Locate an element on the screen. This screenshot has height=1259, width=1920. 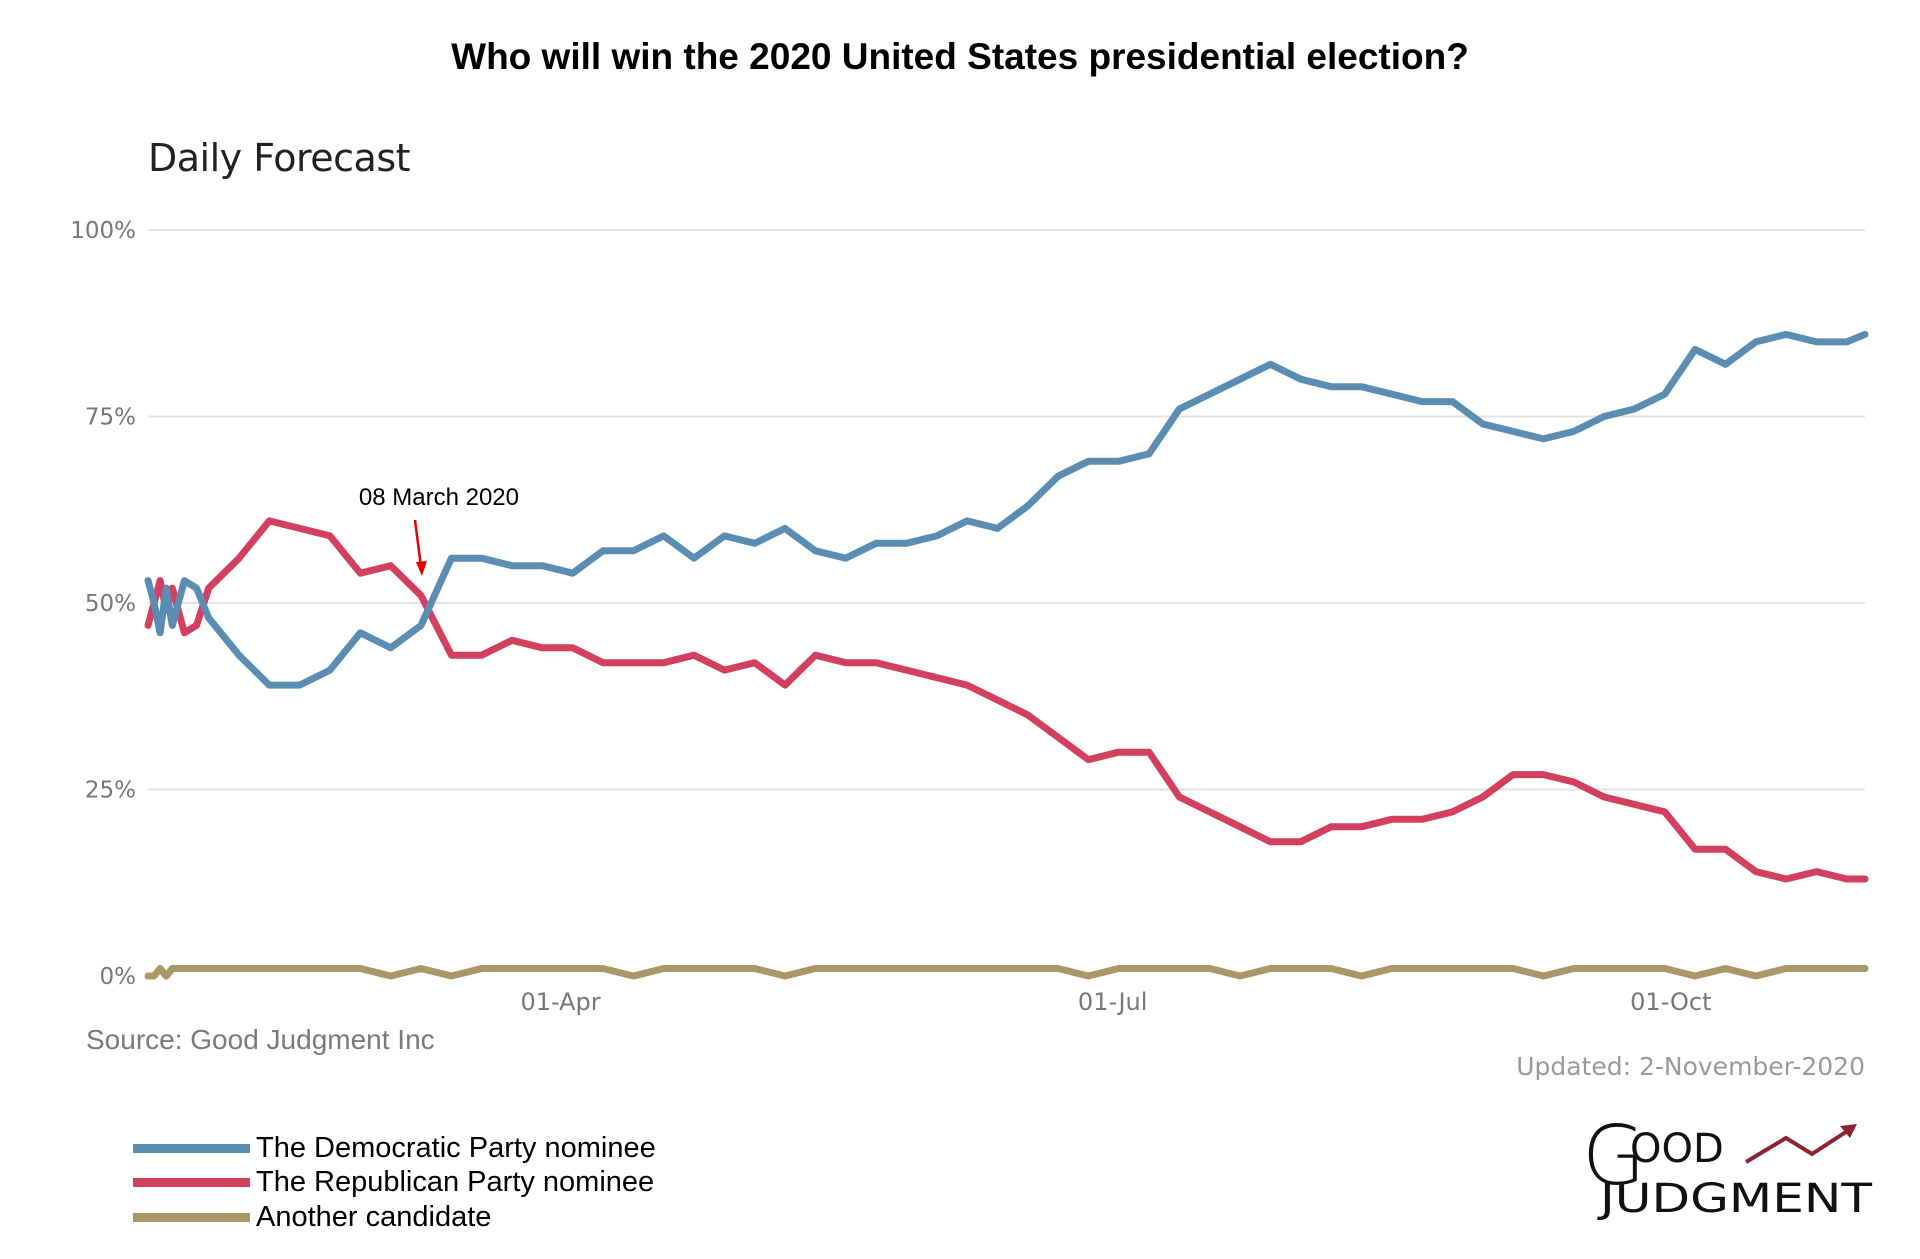
legend-swatch-democratic is located at coordinates (191, 1148).